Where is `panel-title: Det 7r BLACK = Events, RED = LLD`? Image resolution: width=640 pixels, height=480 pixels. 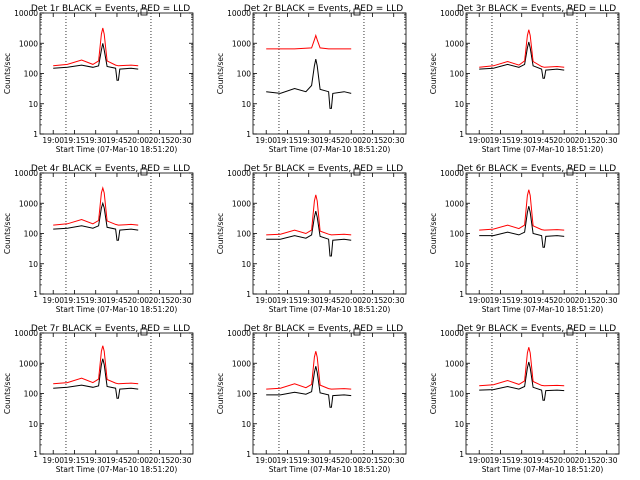
panel-title: Det 7r BLACK = Events, RED = LLD is located at coordinates (110, 329).